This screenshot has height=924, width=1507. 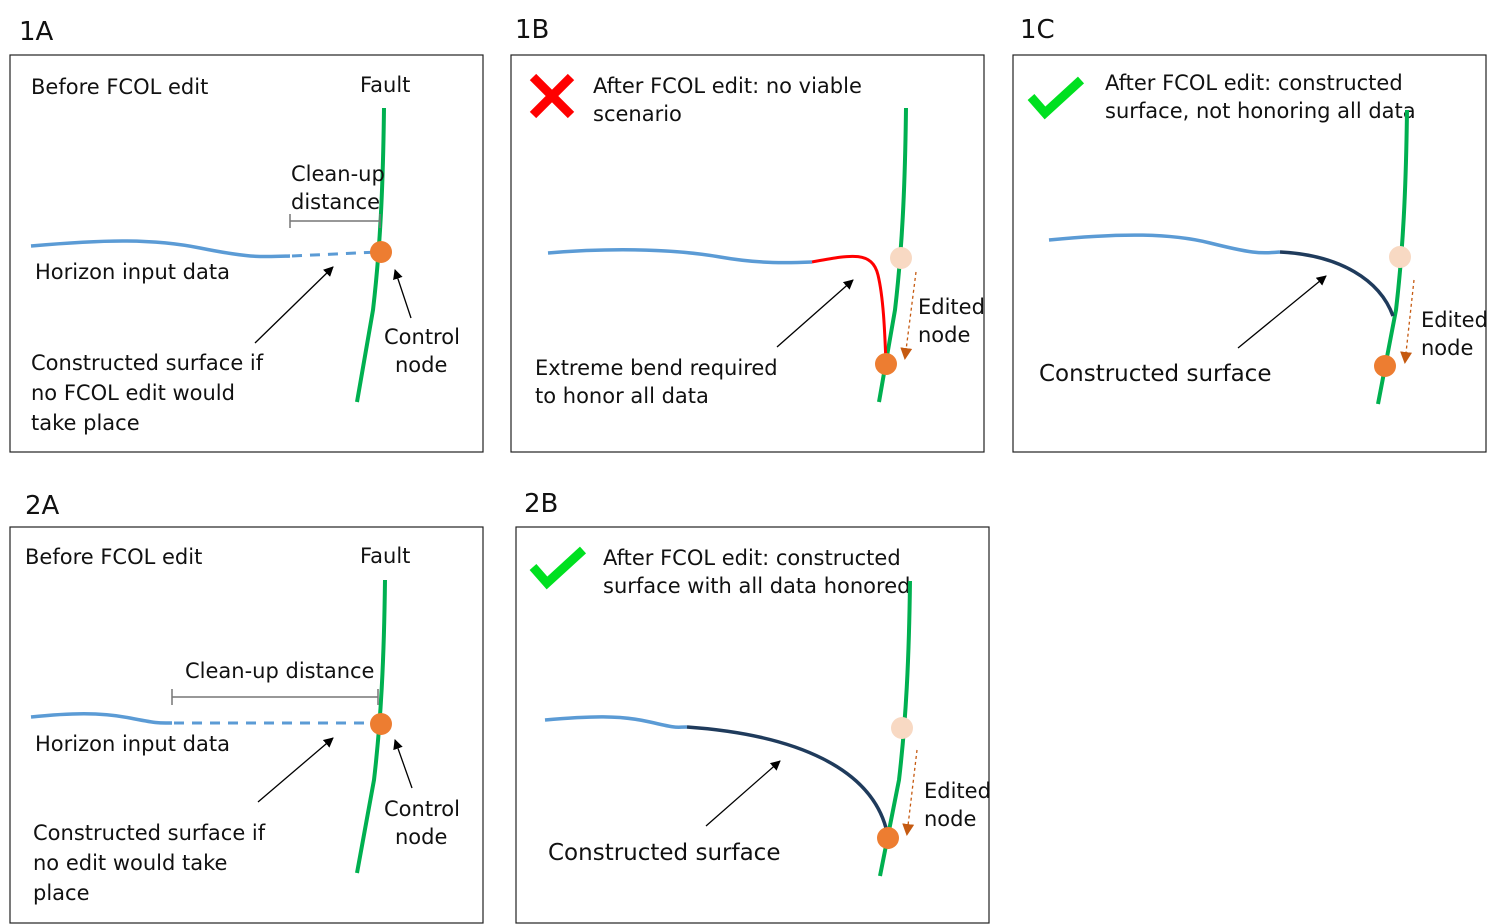 I want to click on constructed-dashed-line, so click(x=335, y=254).